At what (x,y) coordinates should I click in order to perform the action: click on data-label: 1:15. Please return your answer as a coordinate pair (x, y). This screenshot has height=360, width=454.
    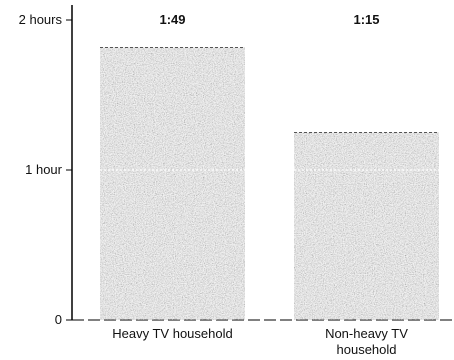
    Looking at the image, I should click on (366, 19).